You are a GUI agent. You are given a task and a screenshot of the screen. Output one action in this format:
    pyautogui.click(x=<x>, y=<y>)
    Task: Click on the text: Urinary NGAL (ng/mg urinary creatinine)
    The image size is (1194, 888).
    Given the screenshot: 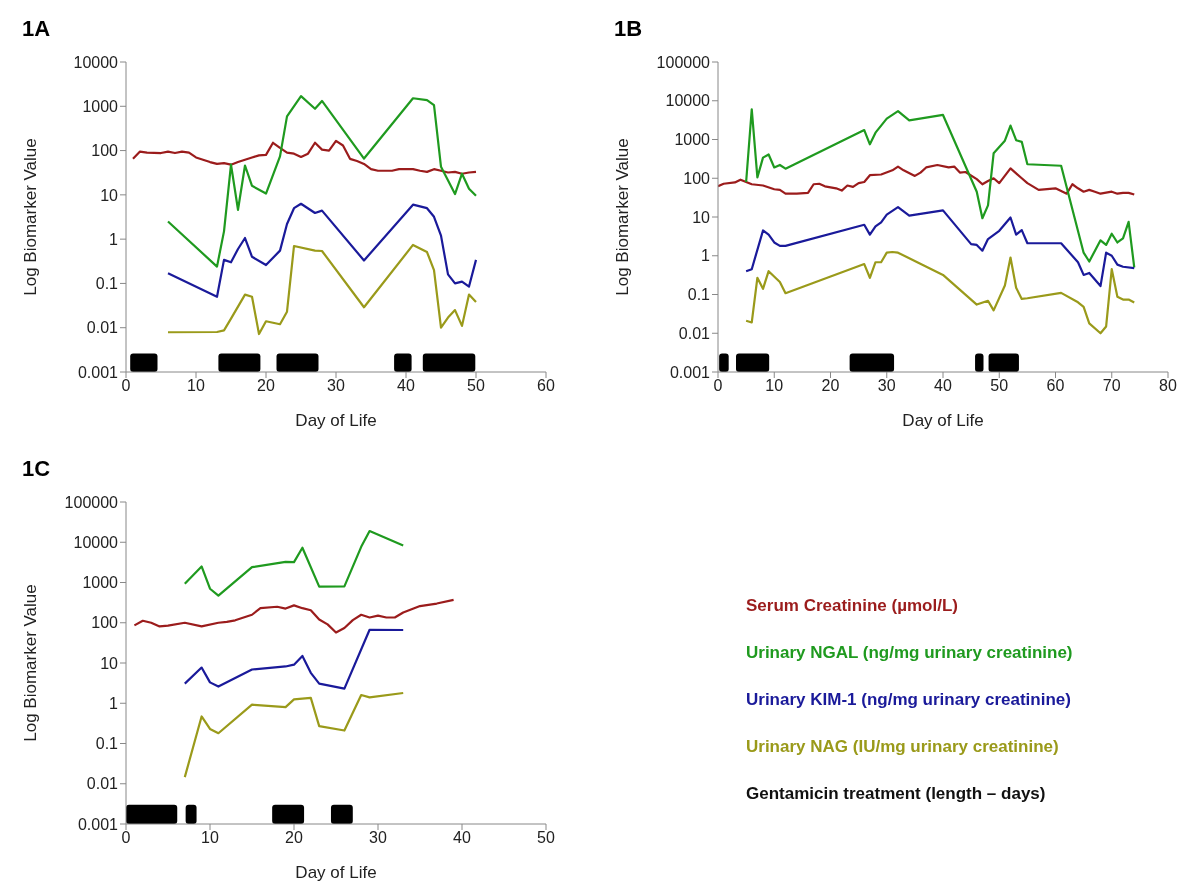 What is the action you would take?
    pyautogui.click(x=910, y=653)
    